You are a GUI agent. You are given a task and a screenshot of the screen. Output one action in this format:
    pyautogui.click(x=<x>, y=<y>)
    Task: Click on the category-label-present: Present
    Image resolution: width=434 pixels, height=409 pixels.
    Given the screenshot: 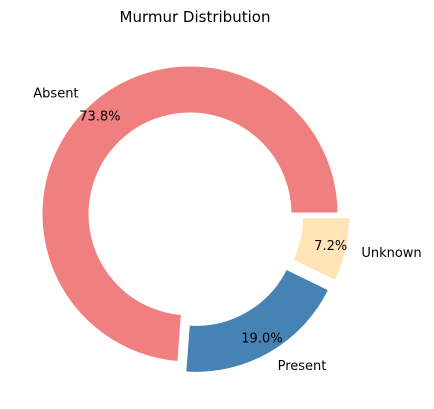 What is the action you would take?
    pyautogui.click(x=302, y=366)
    